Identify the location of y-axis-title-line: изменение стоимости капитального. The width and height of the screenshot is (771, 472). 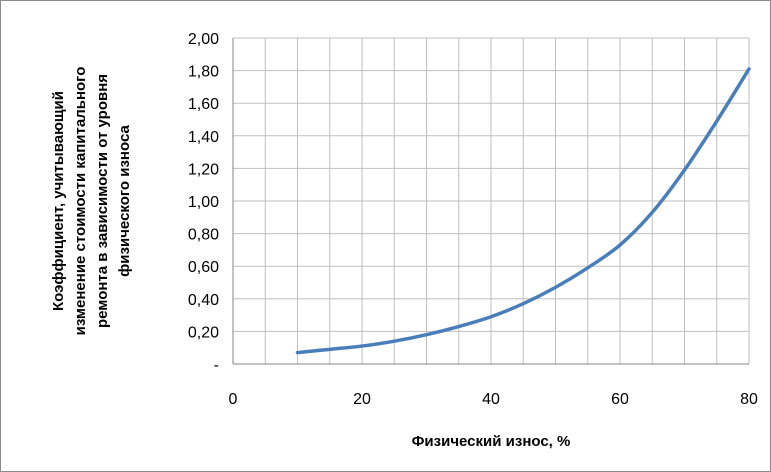
(80, 201).